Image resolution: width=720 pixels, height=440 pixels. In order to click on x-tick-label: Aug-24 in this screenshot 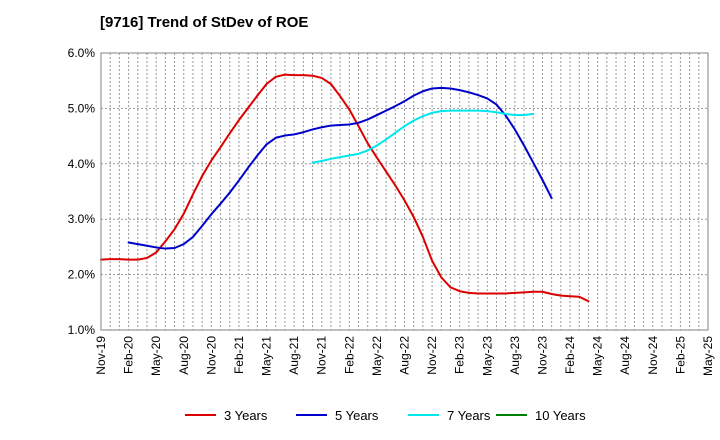, I will do `click(625, 355)`.